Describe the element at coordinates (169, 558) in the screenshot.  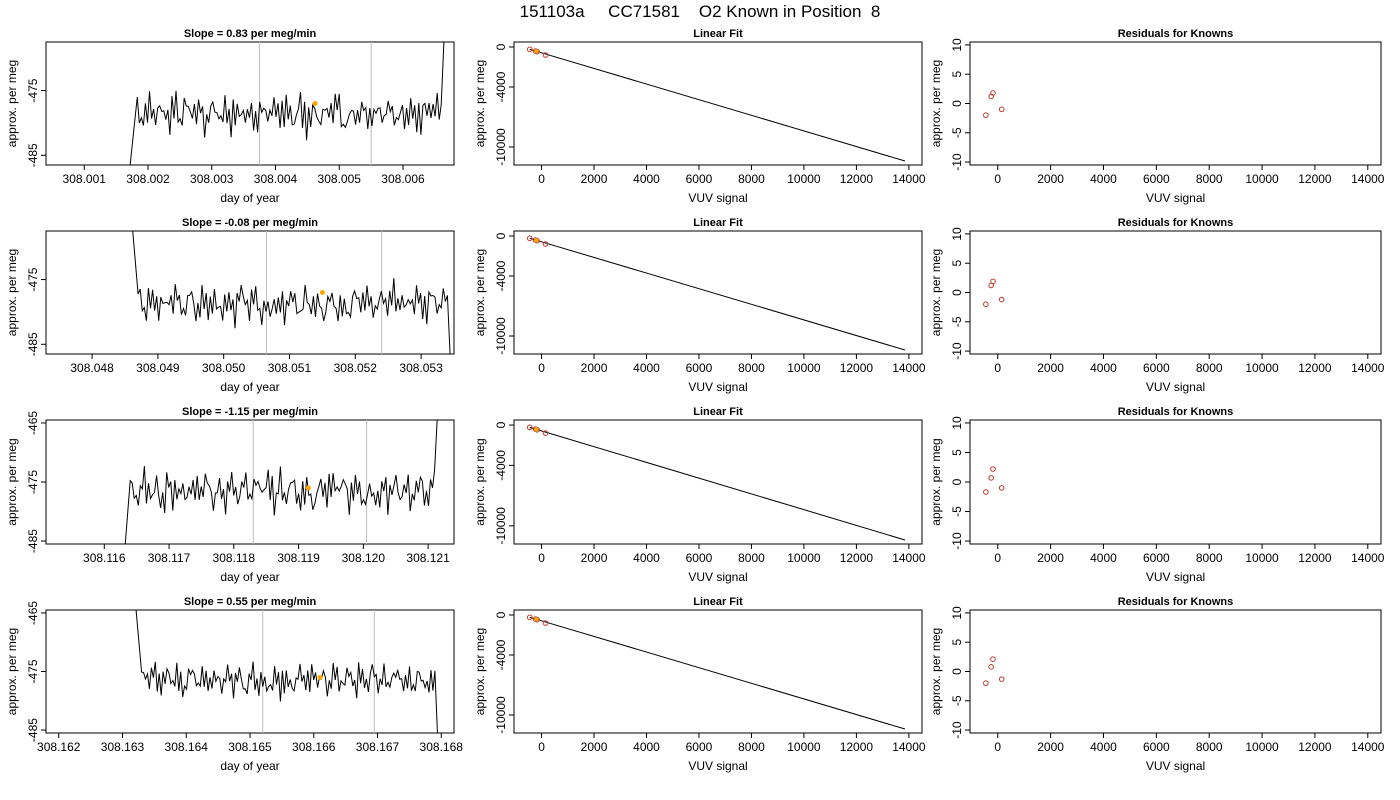
I see `x-tick-label: 308.117` at that location.